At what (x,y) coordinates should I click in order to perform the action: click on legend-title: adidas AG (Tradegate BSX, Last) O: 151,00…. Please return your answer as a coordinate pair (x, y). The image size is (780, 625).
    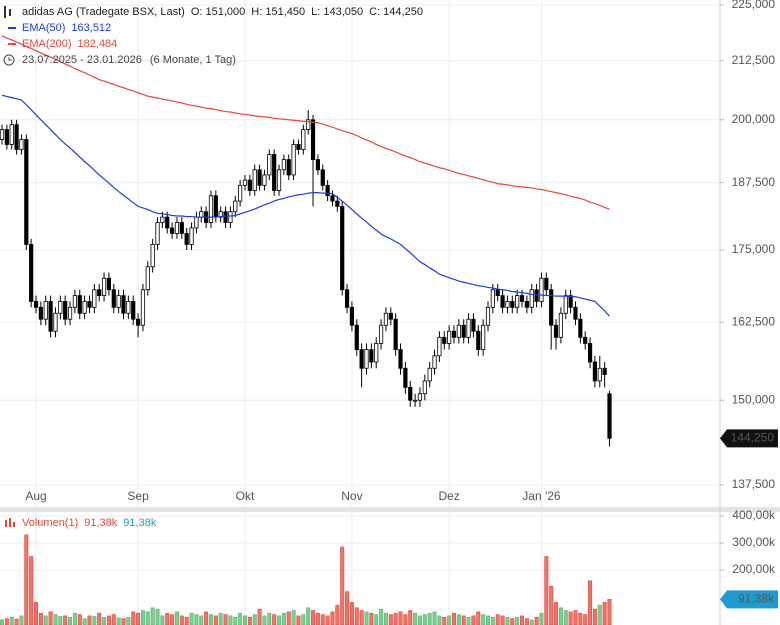
    Looking at the image, I should click on (222, 12).